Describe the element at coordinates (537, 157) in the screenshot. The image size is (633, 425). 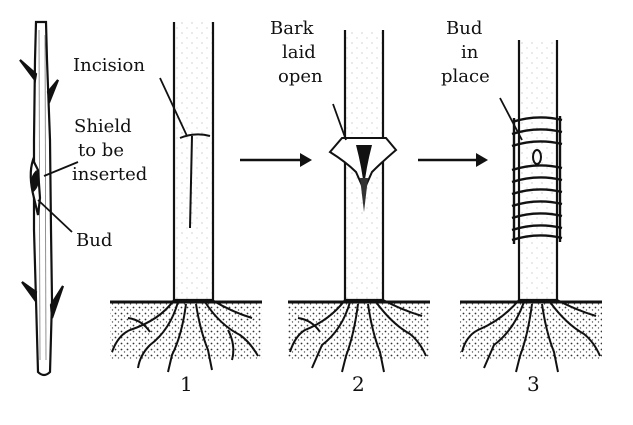
I see `bud-in-place` at that location.